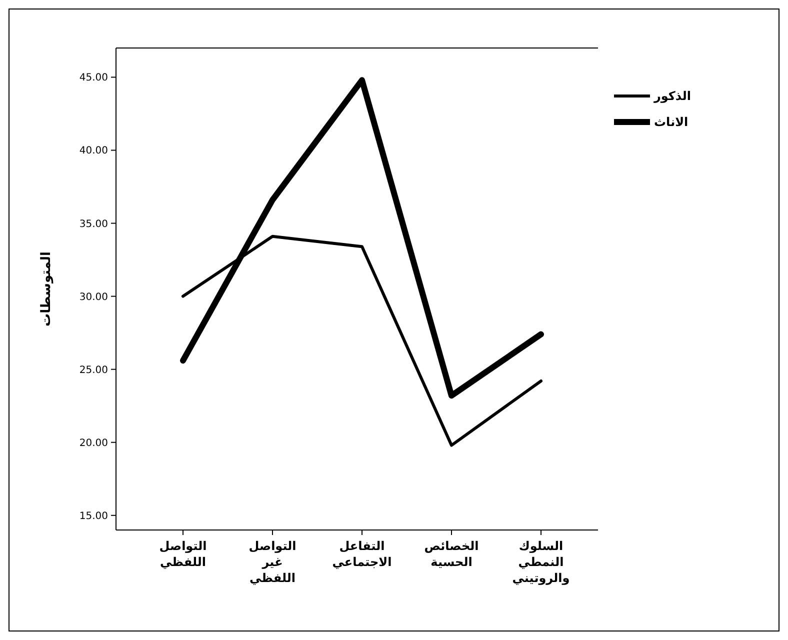 The image size is (788, 640). Describe the element at coordinates (93, 443) in the screenshot. I see `y-tick-label: 20.00` at that location.